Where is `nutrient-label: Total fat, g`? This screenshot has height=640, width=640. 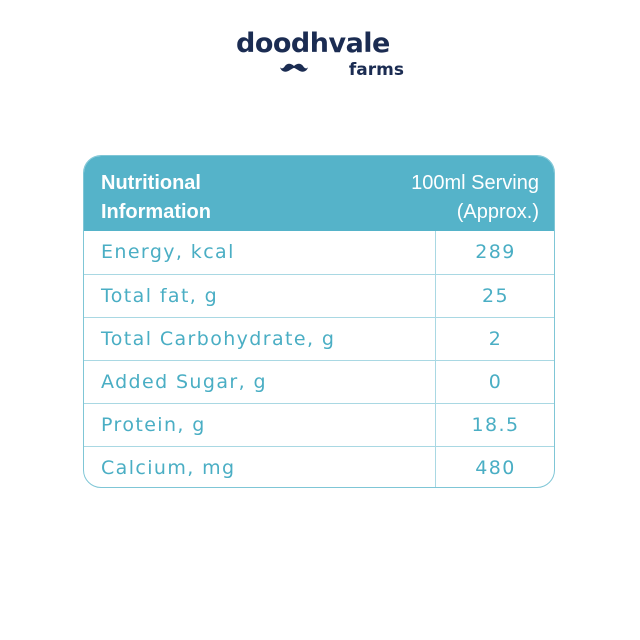 nutrient-label: Total fat, g is located at coordinates (160, 296).